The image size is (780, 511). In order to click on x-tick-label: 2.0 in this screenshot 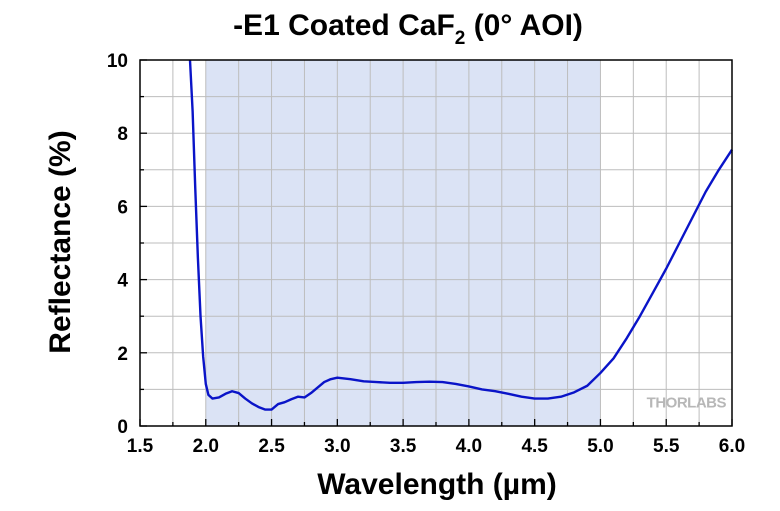, I will do `click(206, 446)`.